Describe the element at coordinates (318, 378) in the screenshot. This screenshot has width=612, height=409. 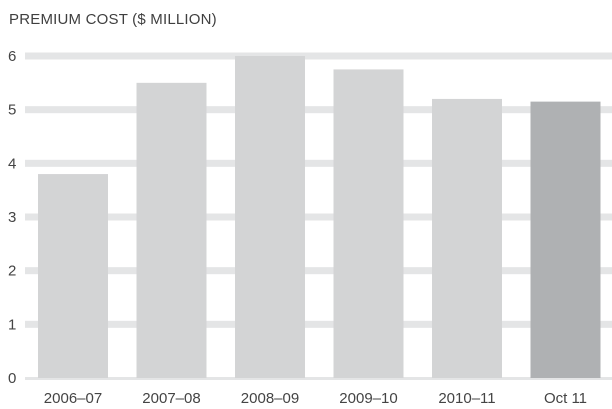
I see `baseline` at that location.